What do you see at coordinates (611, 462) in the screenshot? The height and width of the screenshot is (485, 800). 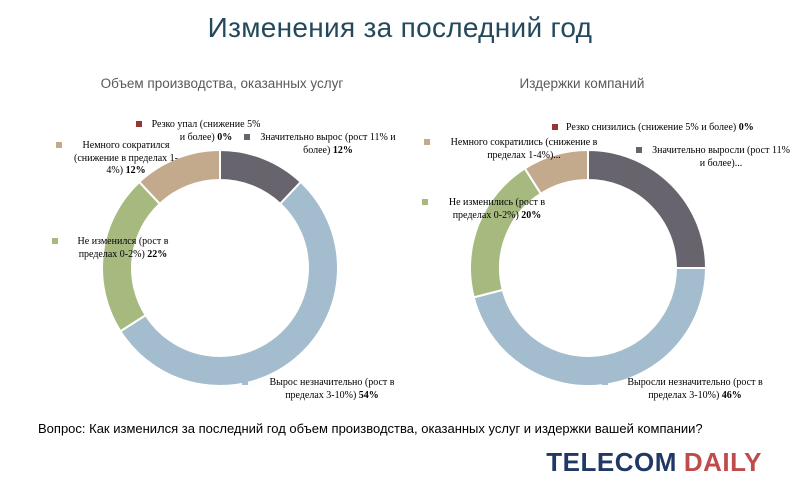 I see `logo-telecom: TELECOM` at bounding box center [611, 462].